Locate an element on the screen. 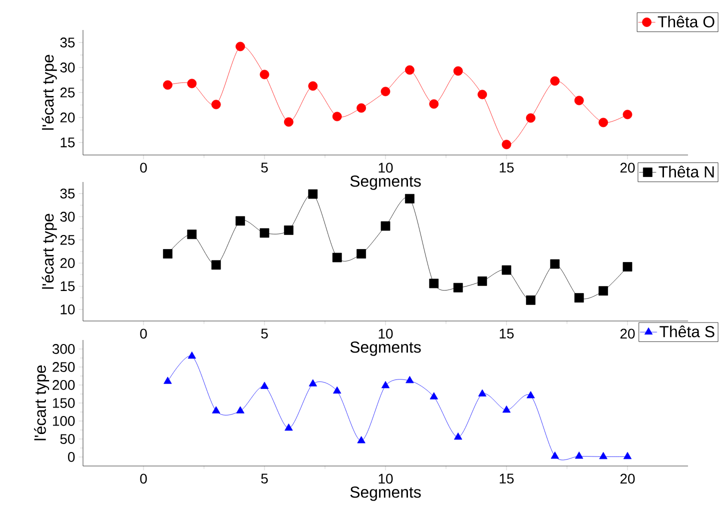 The image size is (720, 528). y-tick-label: 250 is located at coordinates (63, 367).